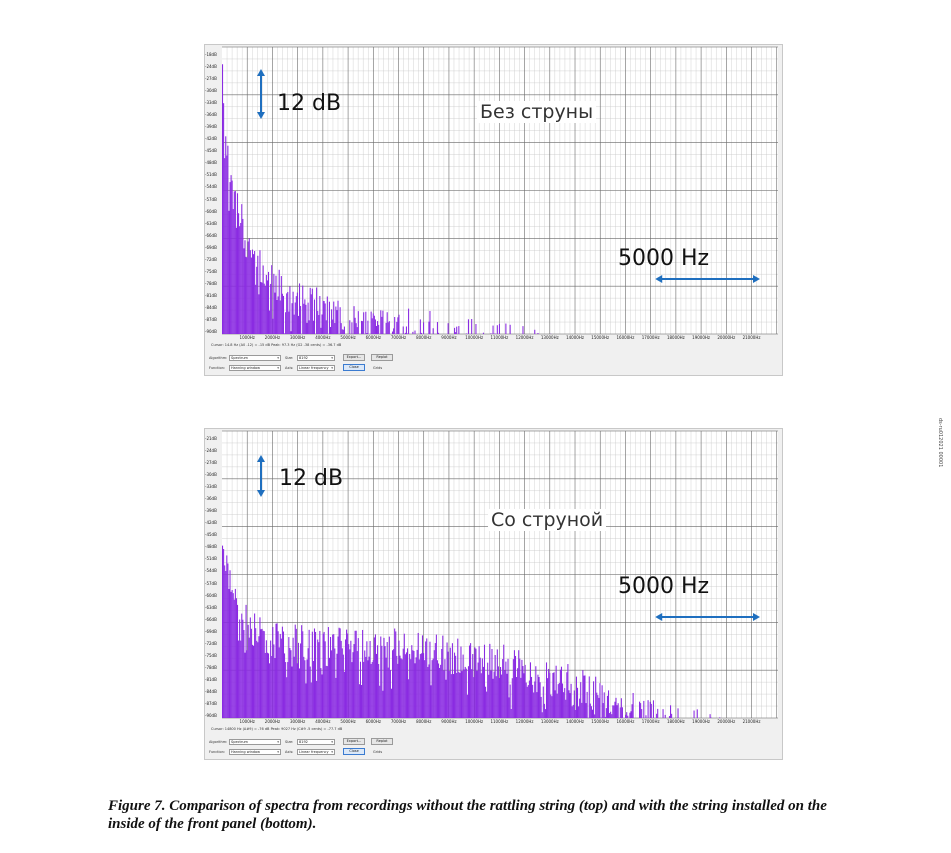  Describe the element at coordinates (261, 458) in the screenshot. I see `level-arrow-head-up` at that location.